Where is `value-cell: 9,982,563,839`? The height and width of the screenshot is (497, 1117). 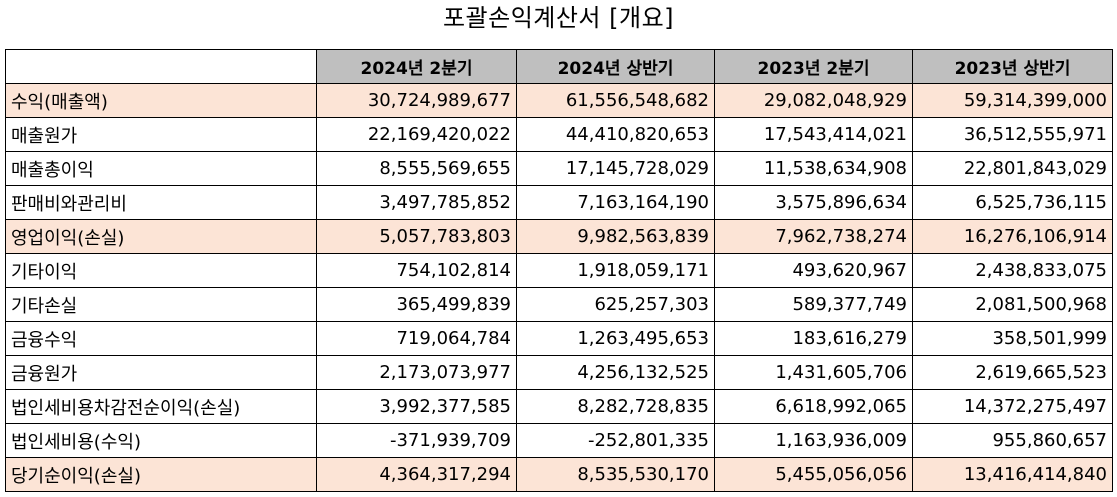 value-cell: 9,982,563,839 is located at coordinates (615, 236).